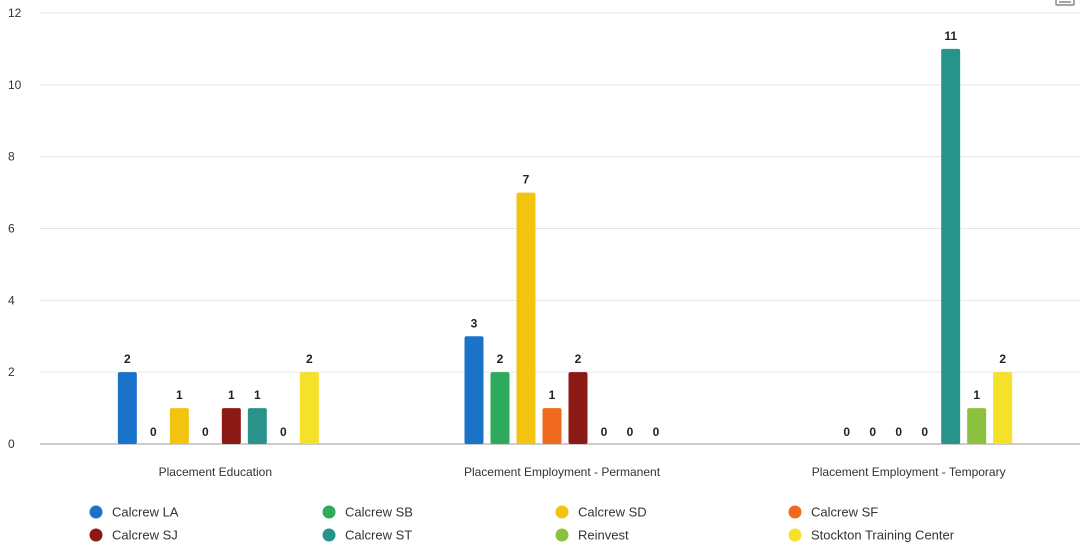 The width and height of the screenshot is (1091, 544). What do you see at coordinates (145, 512) in the screenshot?
I see `legend-label: Calcrew LA` at bounding box center [145, 512].